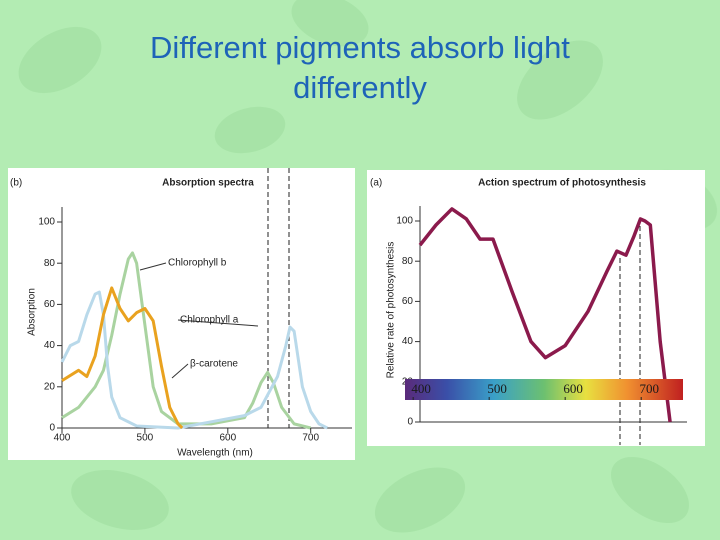 The width and height of the screenshot is (720, 540). I want to click on y-axis-label: Absorption, so click(32, 312).